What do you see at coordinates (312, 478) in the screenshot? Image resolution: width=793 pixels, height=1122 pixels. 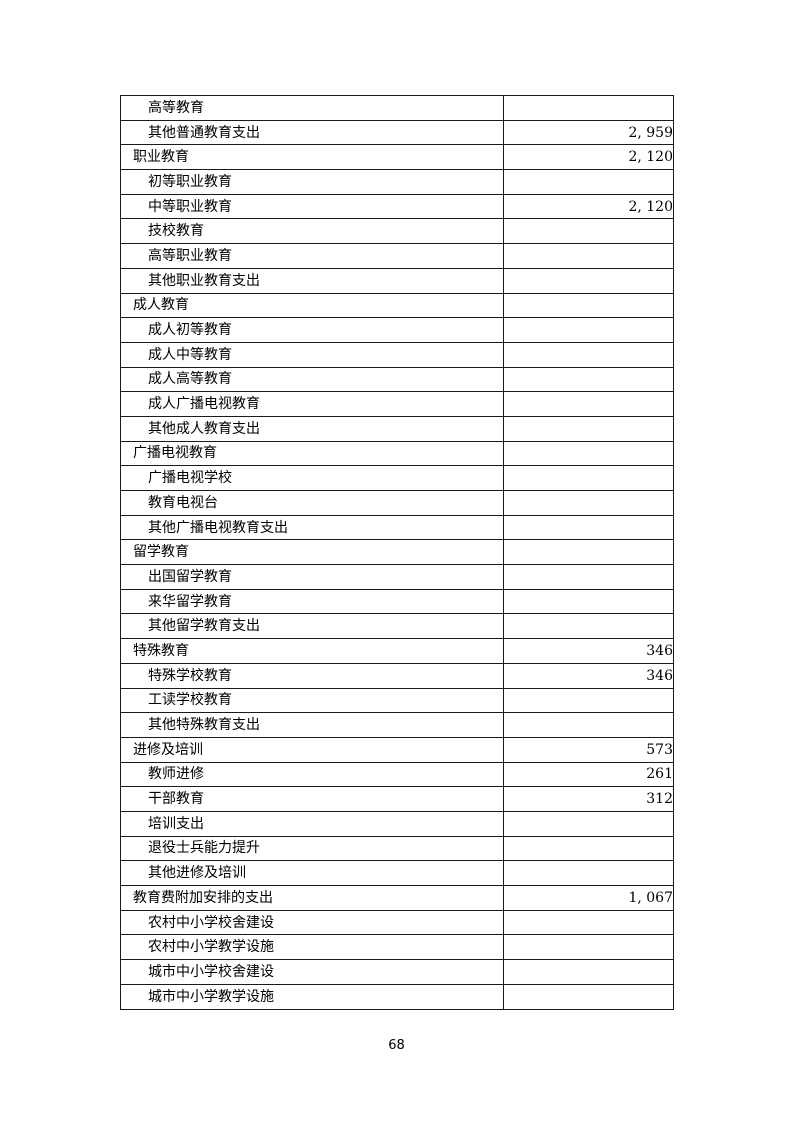 I see `category-label-cell: 广播电视学校` at bounding box center [312, 478].